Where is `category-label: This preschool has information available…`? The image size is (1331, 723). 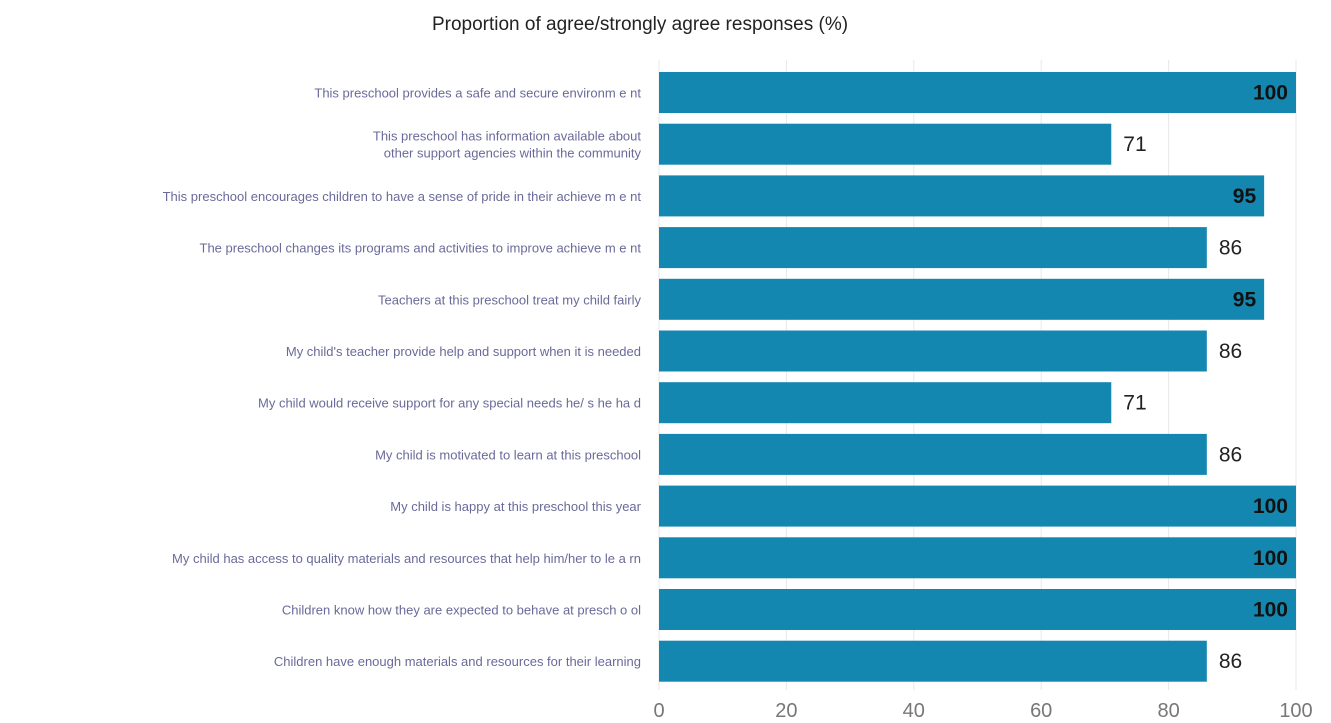
category-label: This preschool has information available… is located at coordinates (507, 136).